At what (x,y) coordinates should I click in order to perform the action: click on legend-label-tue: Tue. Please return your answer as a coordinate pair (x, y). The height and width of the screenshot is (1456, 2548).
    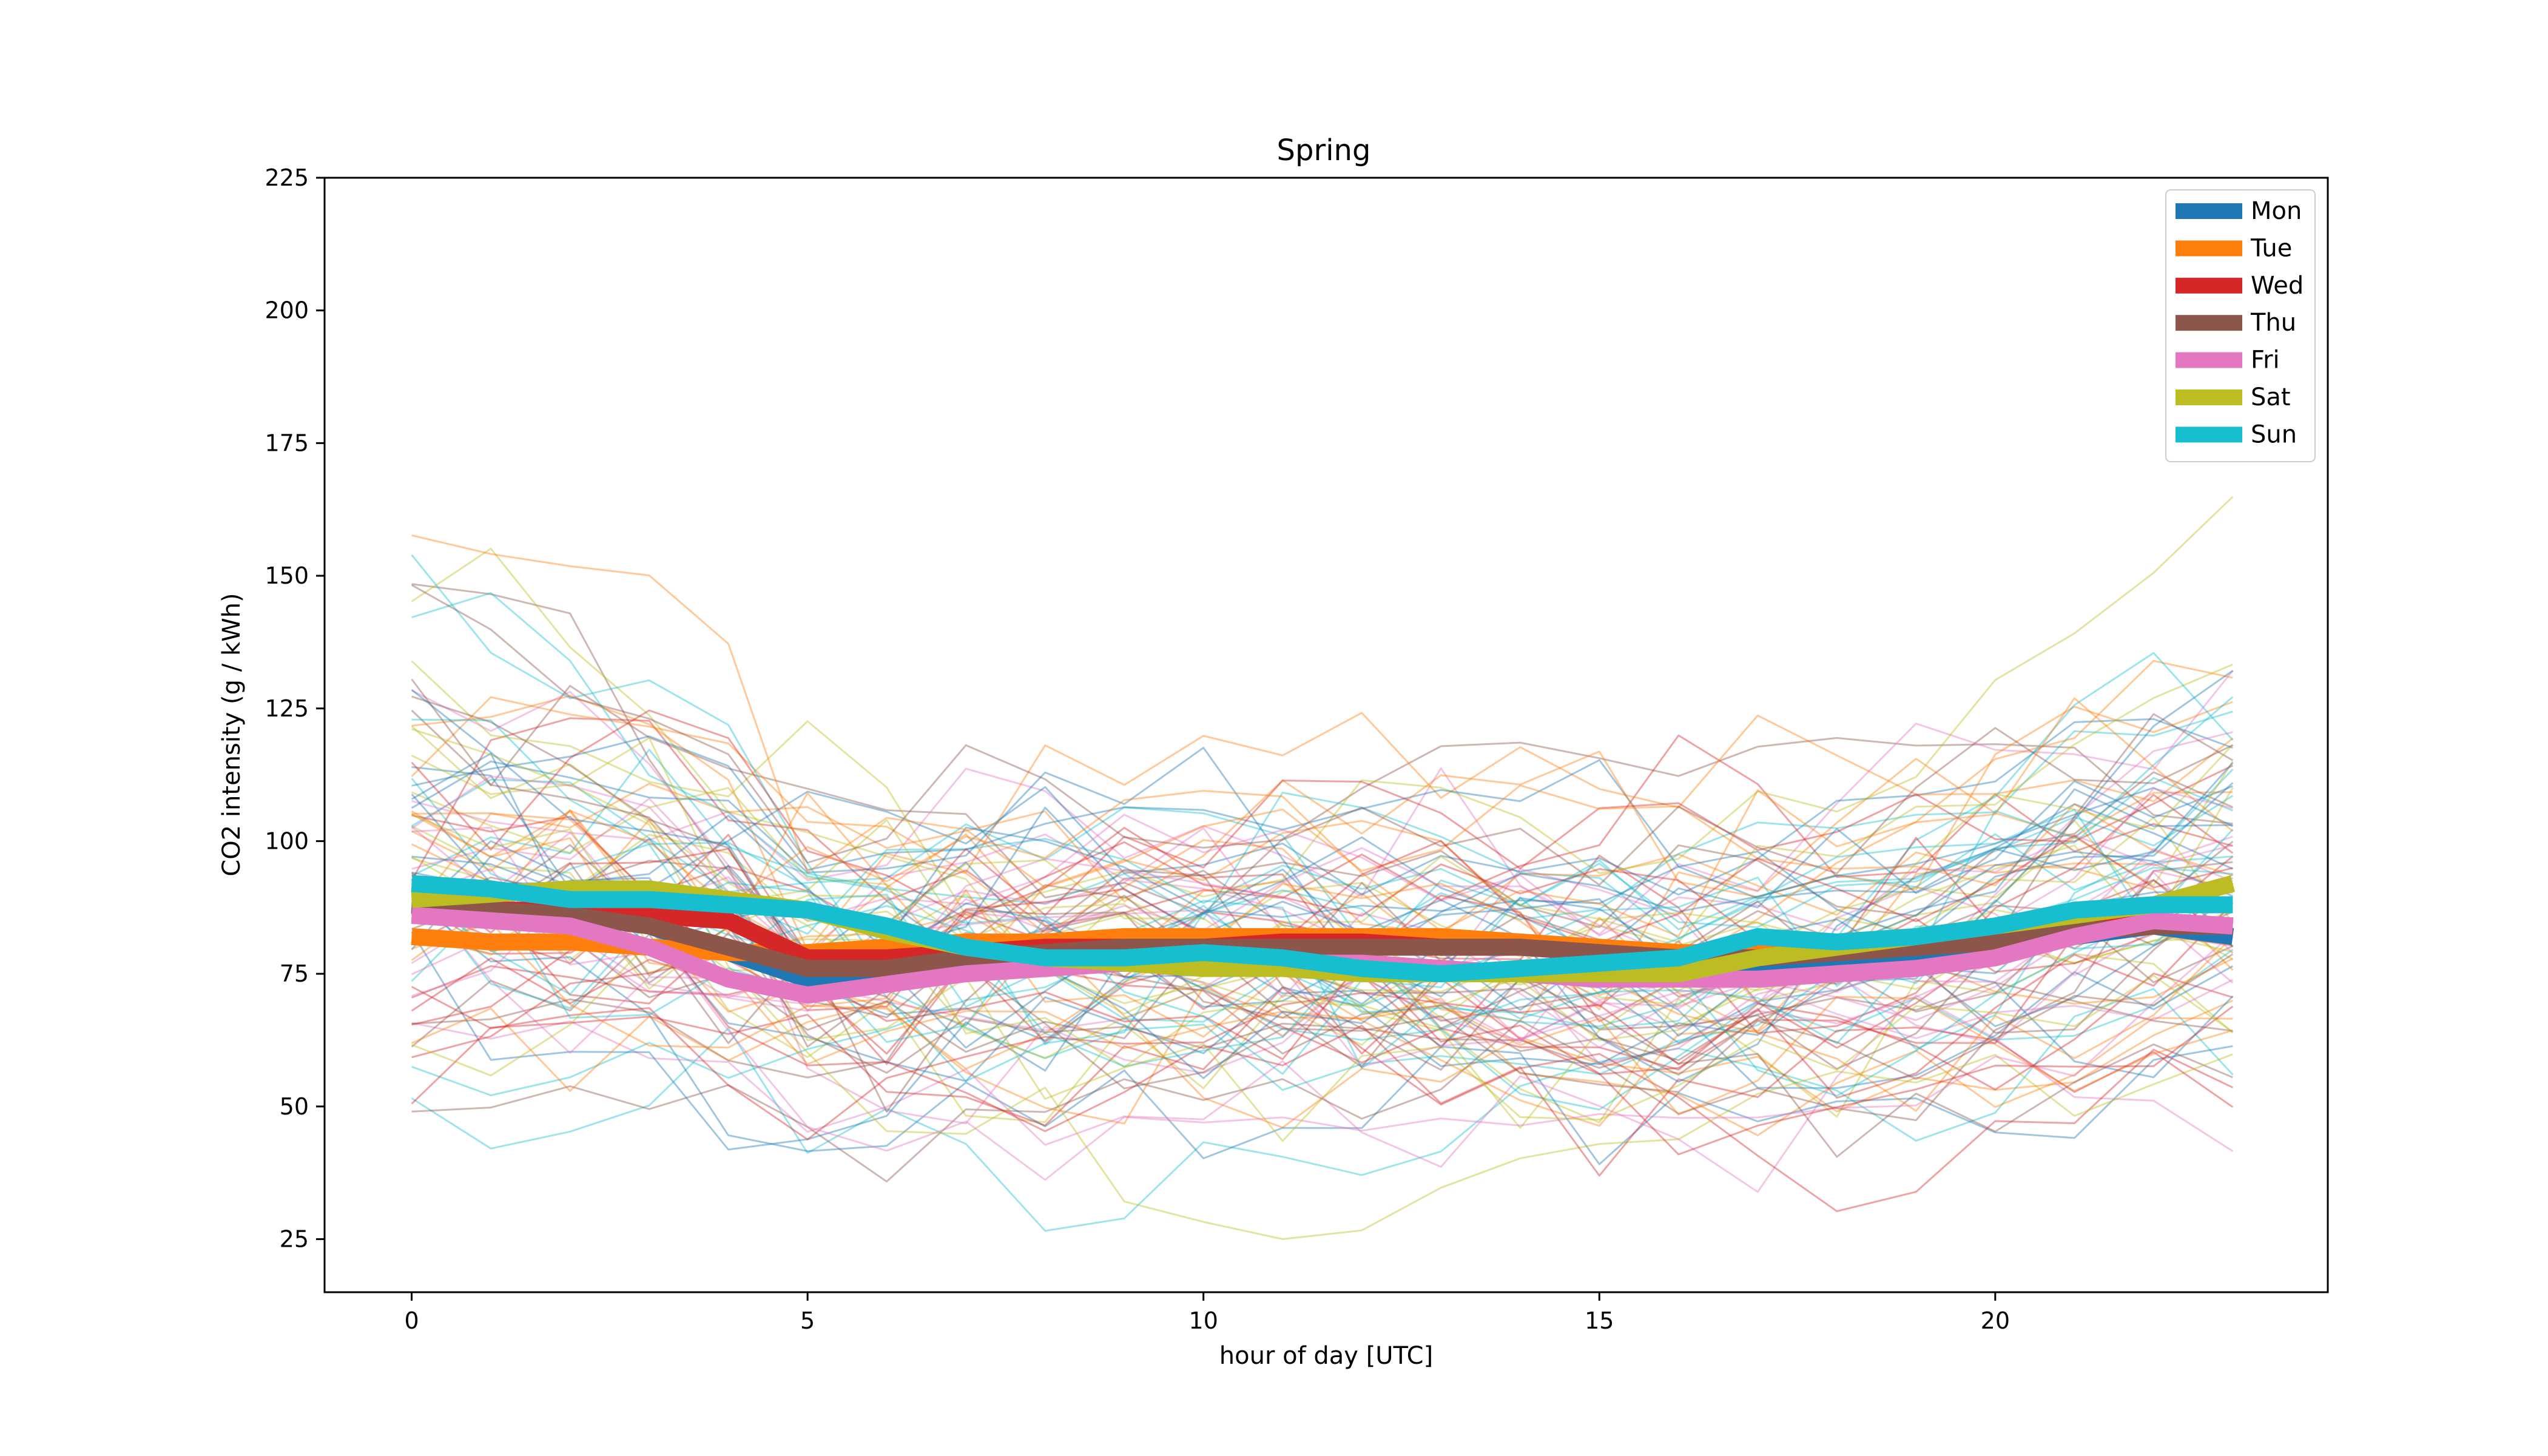
    Looking at the image, I should click on (2271, 248).